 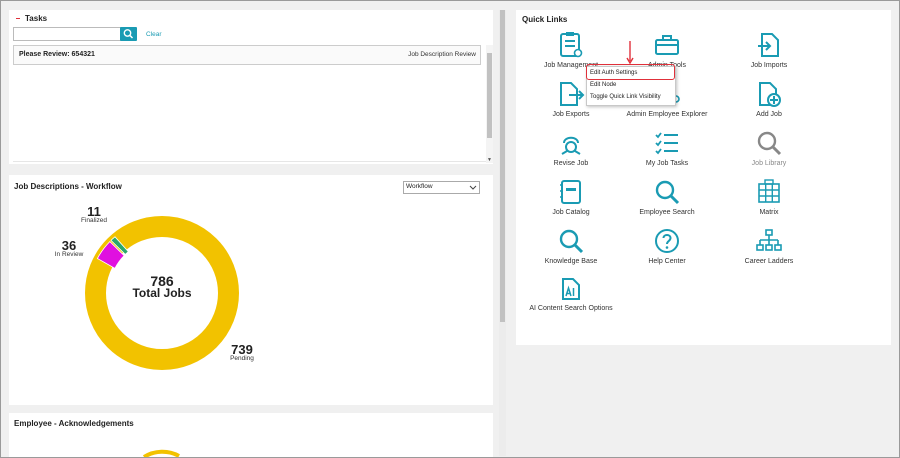 I want to click on quick-link-matrix: Matrix, so click(x=769, y=197).